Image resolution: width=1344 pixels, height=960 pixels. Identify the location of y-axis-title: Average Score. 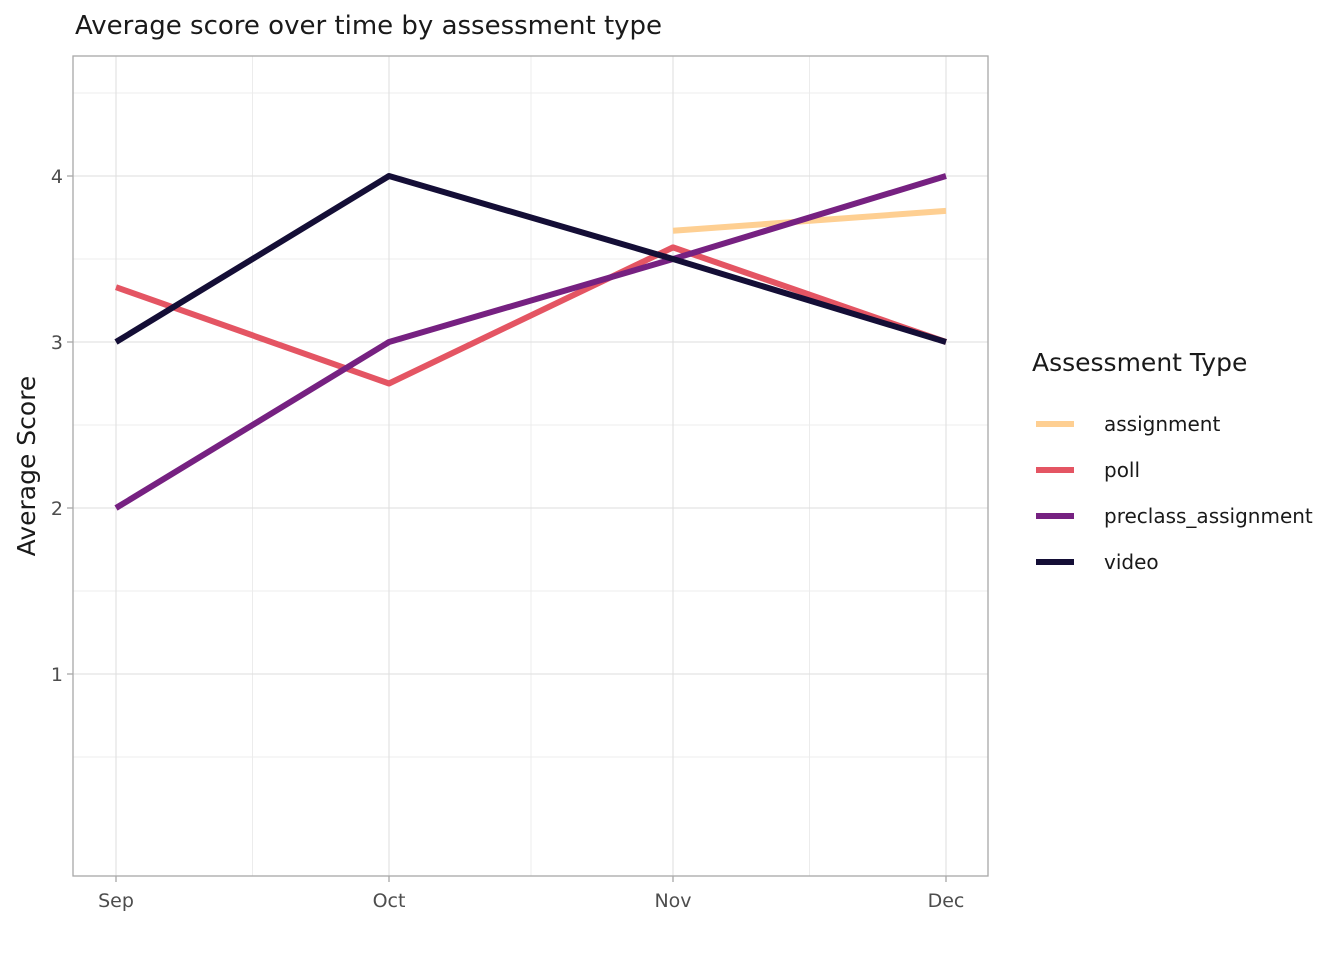
(26, 466).